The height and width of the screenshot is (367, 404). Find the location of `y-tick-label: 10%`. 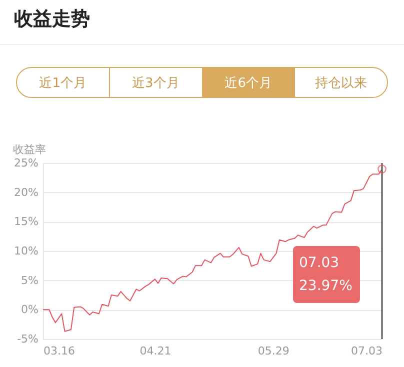

y-tick-label: 10% is located at coordinates (26, 251).